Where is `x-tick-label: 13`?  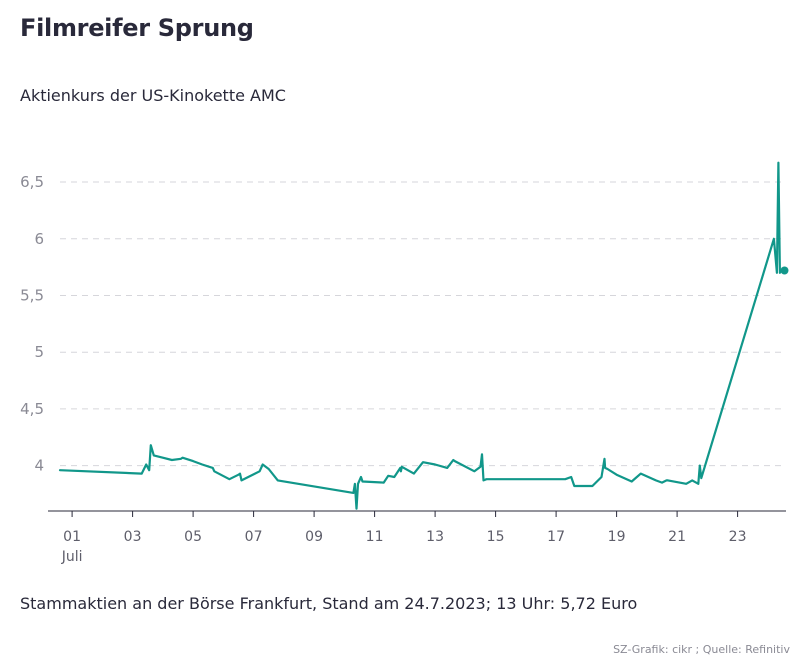 x-tick-label: 13 is located at coordinates (435, 537).